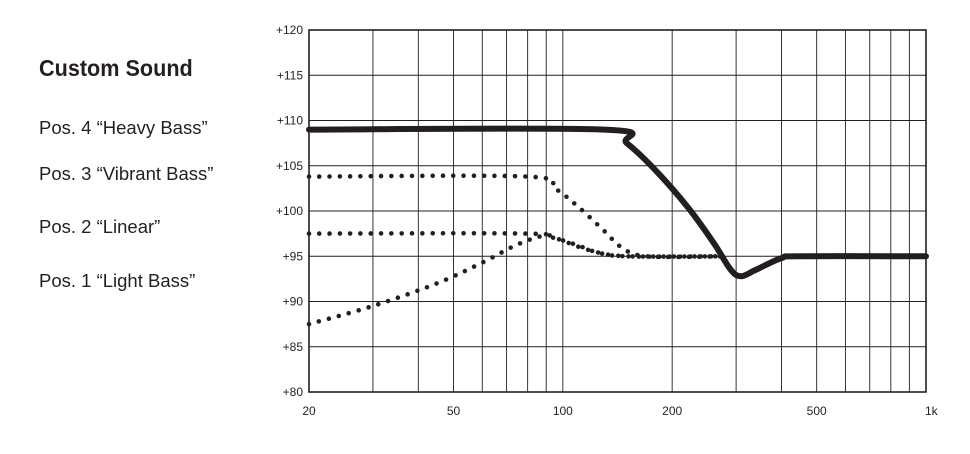 This screenshot has height=454, width=970. What do you see at coordinates (517, 280) in the screenshot?
I see `series-light-bass` at bounding box center [517, 280].